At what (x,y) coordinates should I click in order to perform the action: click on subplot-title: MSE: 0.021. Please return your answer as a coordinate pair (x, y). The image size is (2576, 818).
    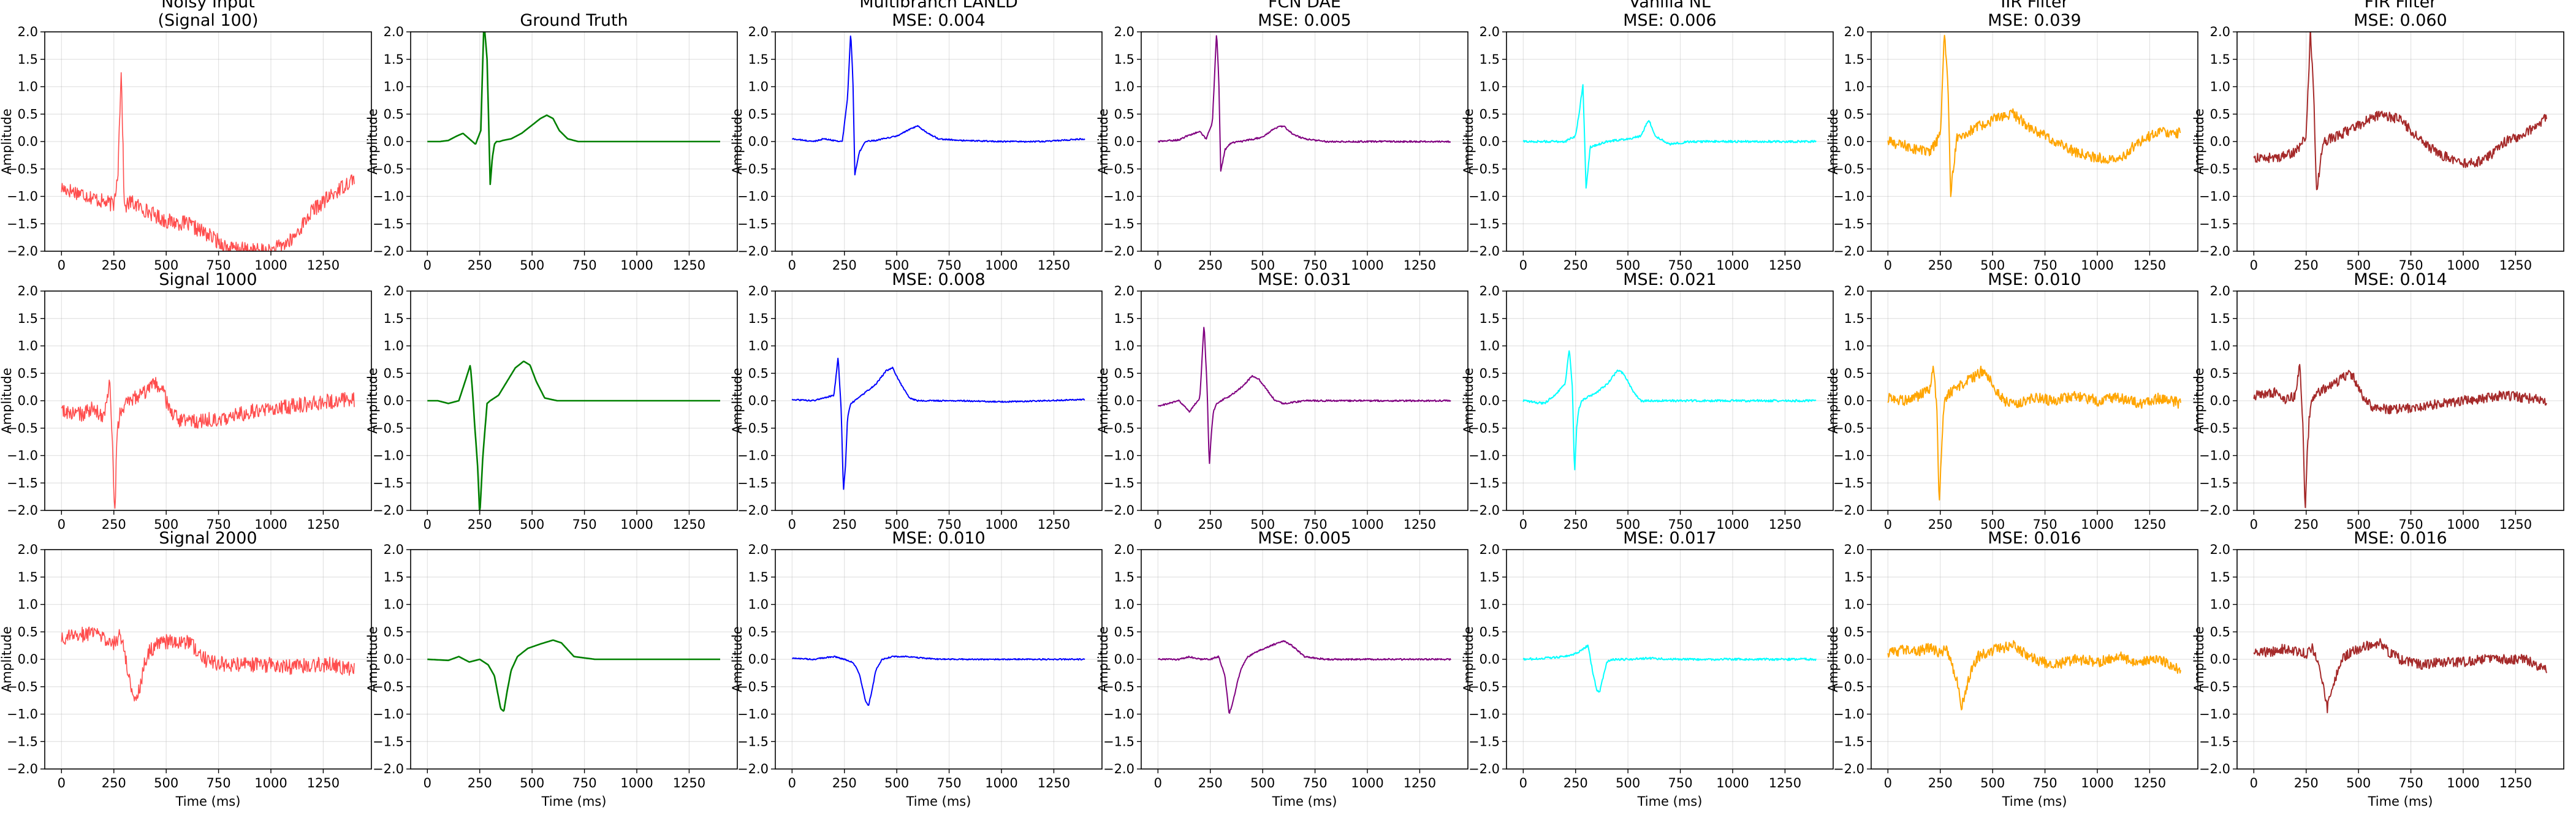
    Looking at the image, I should click on (1669, 279).